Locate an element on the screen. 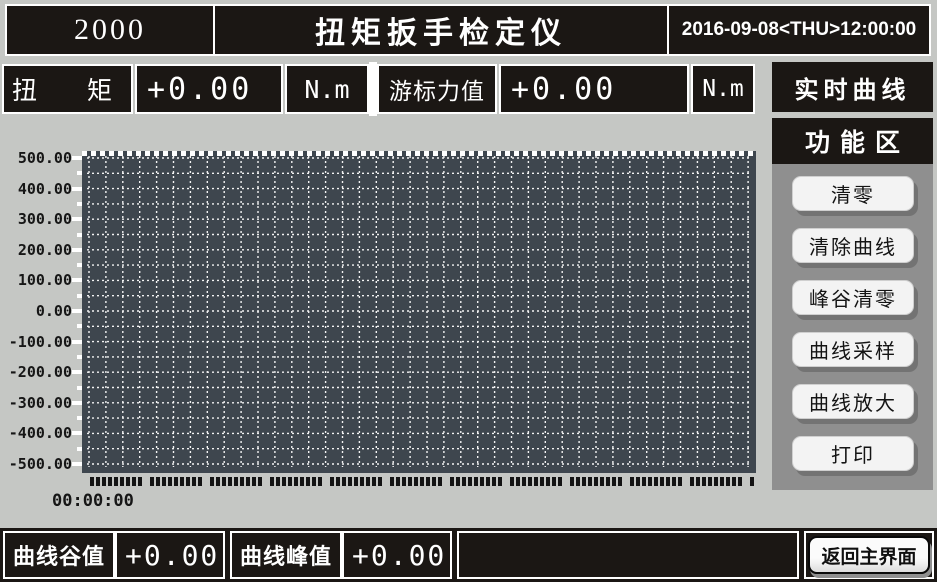  cursor-force-value-display: +0.00 is located at coordinates (594, 89).